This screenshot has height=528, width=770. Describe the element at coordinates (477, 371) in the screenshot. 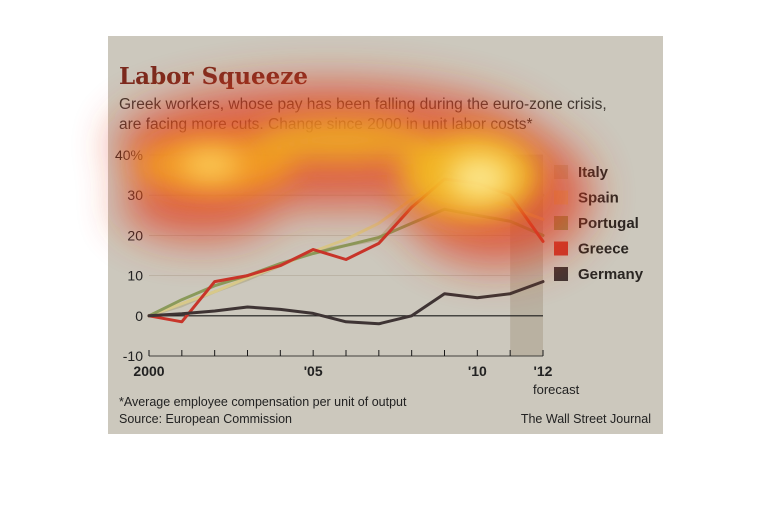

I see `x-tick-label: '10` at that location.